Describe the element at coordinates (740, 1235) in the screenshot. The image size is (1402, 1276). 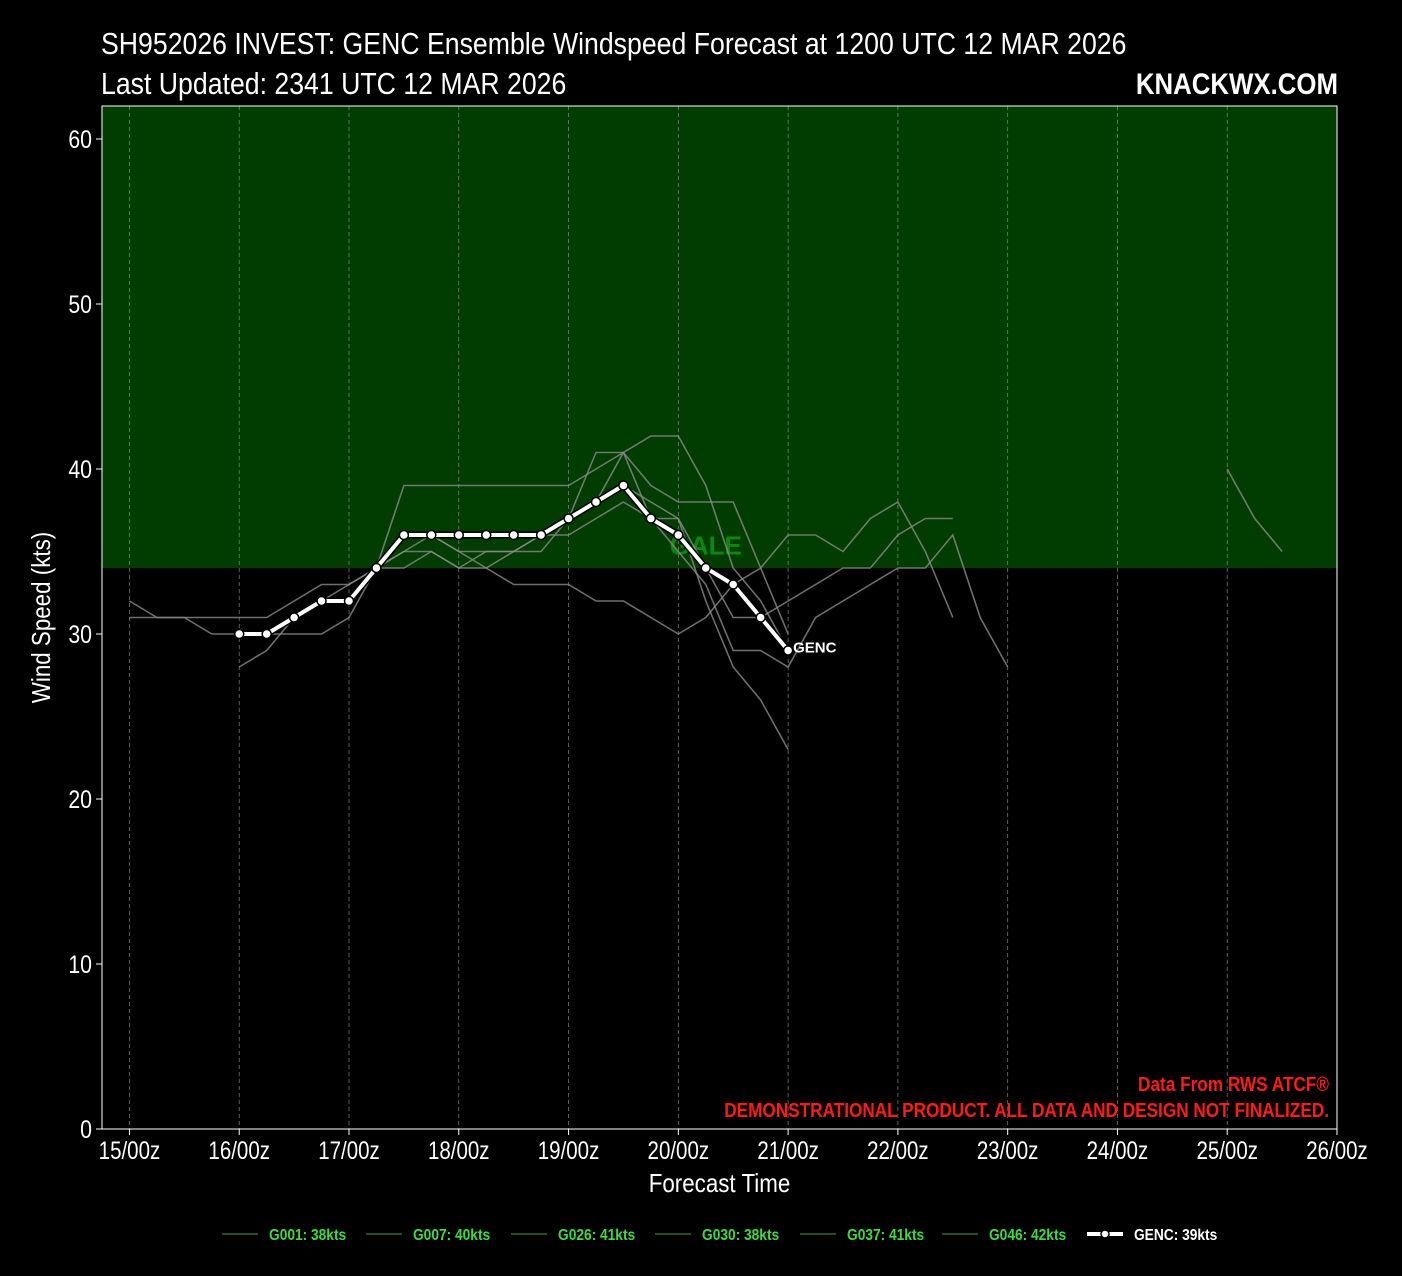
I see `legend-entry-label: G030: 38kts` at that location.